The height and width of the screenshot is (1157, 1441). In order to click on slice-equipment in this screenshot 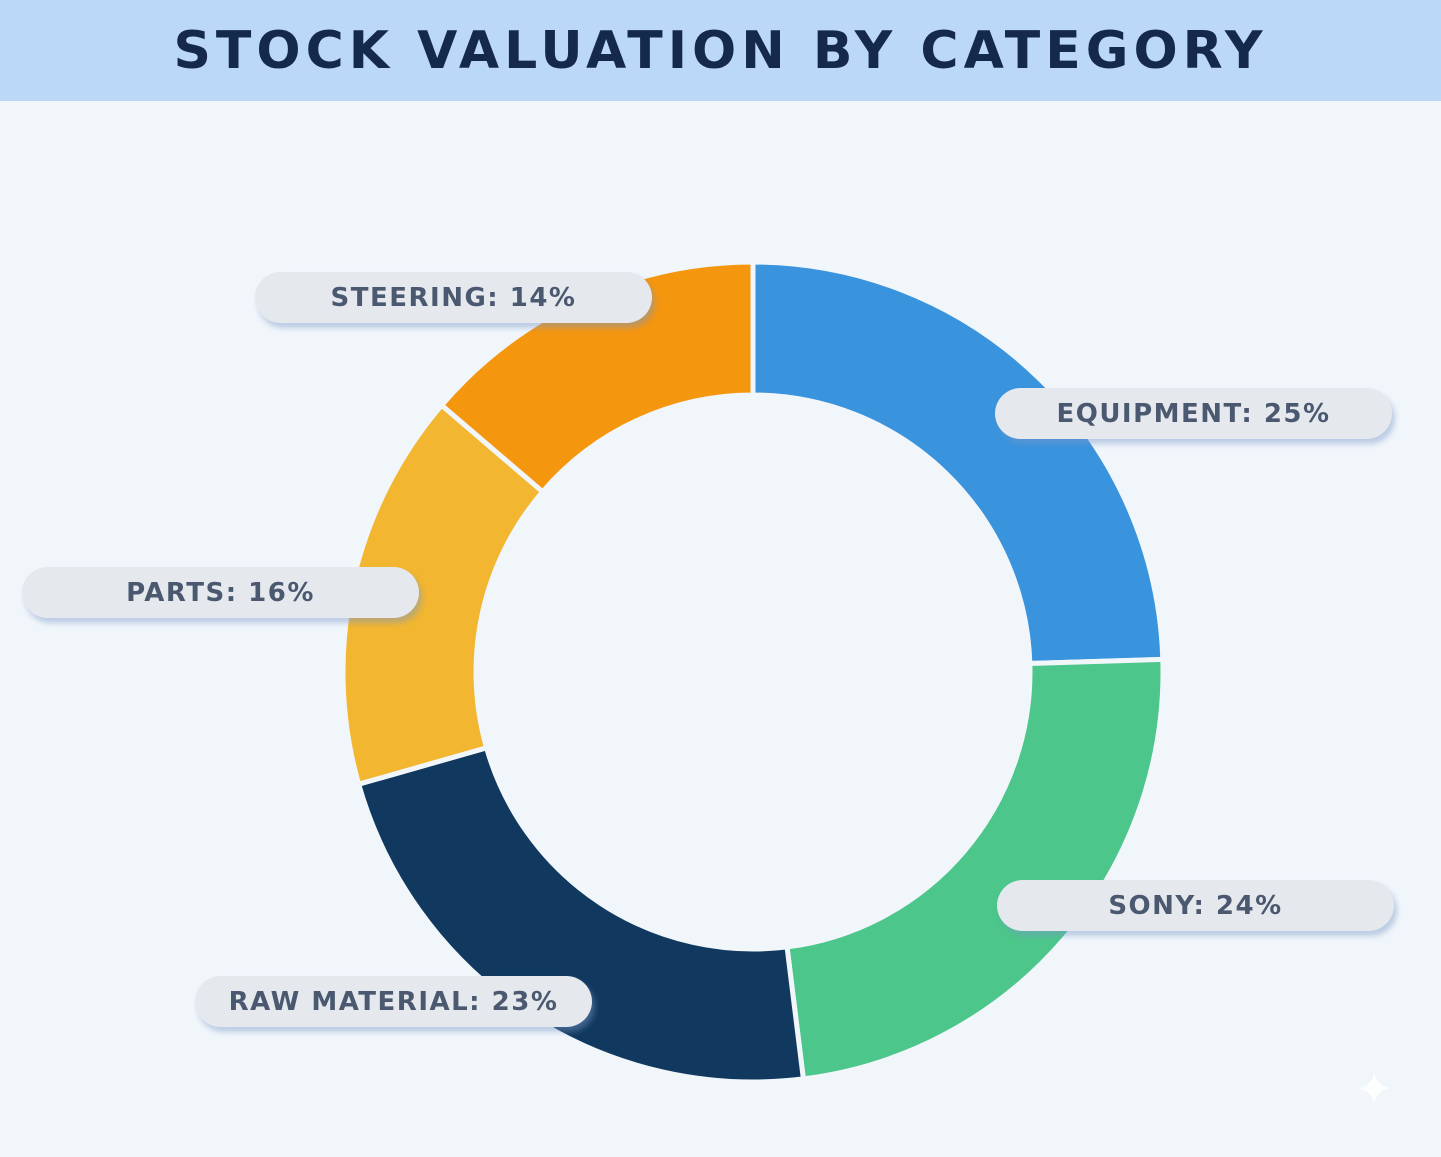, I will do `click(958, 463)`.